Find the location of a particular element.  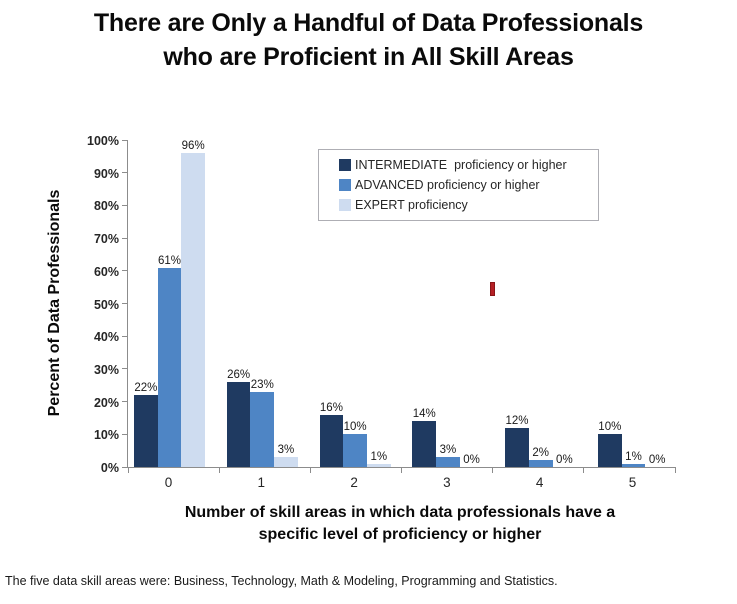

y-axis-tick-label: 50% is located at coordinates (106, 304).